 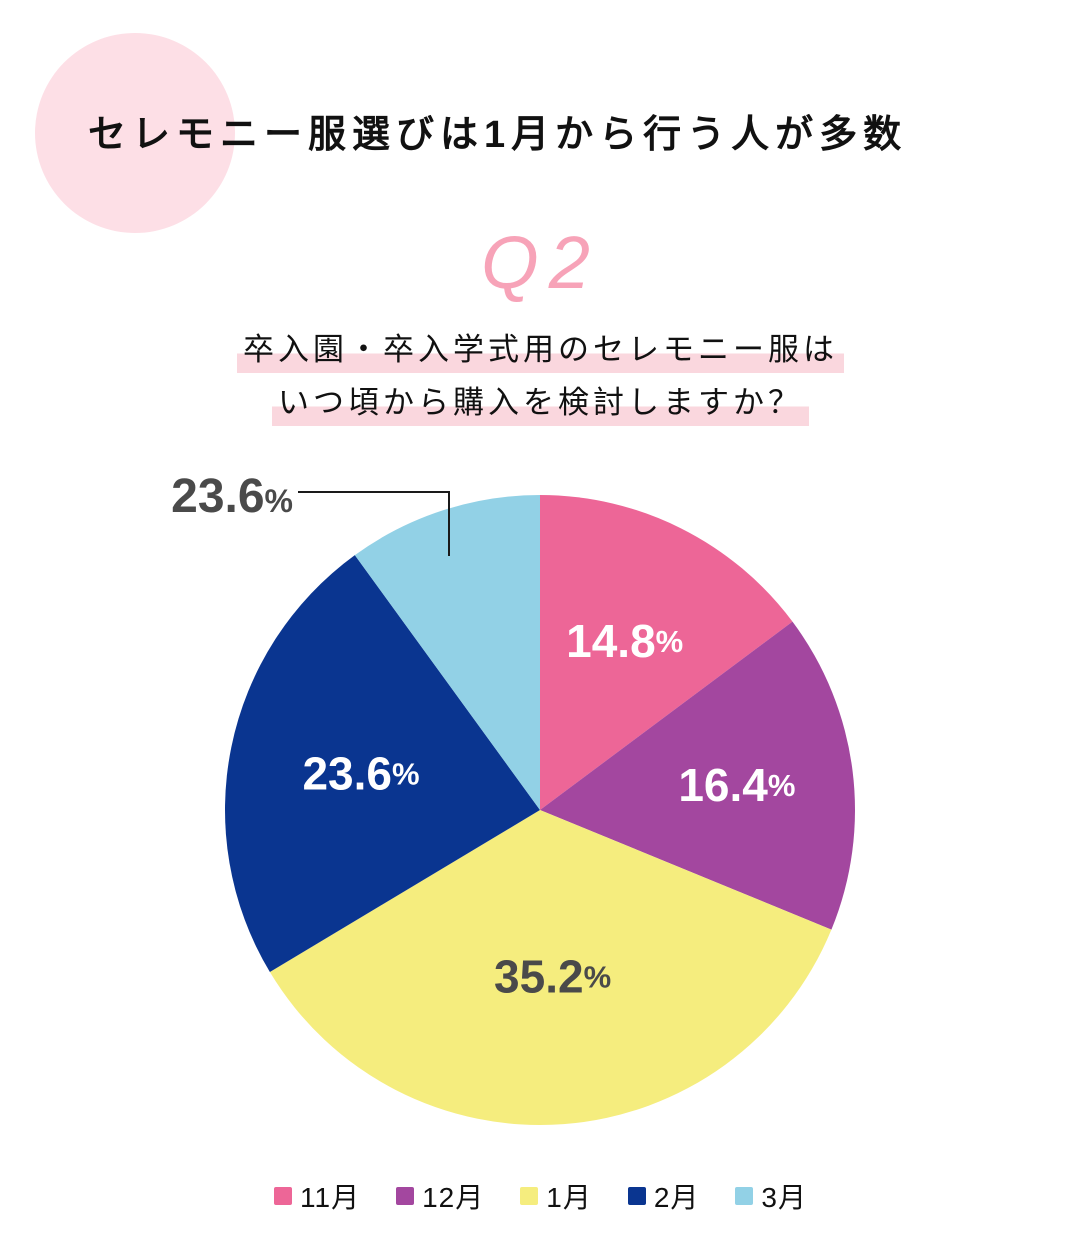 I want to click on legend-item-12月: 12月, so click(x=440, y=1196).